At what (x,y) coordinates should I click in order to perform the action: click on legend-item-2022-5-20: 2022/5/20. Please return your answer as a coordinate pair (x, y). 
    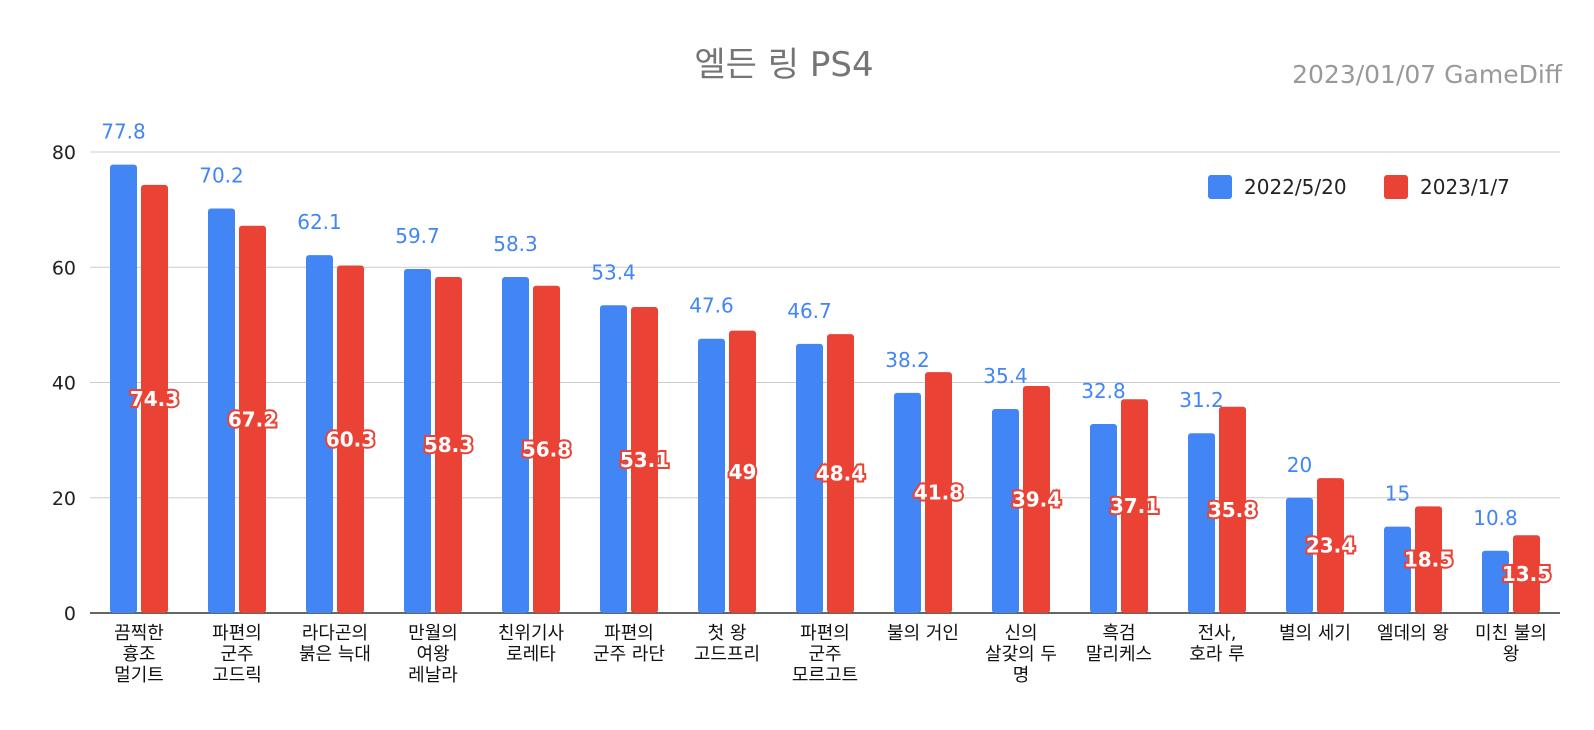
    Looking at the image, I should click on (1277, 187).